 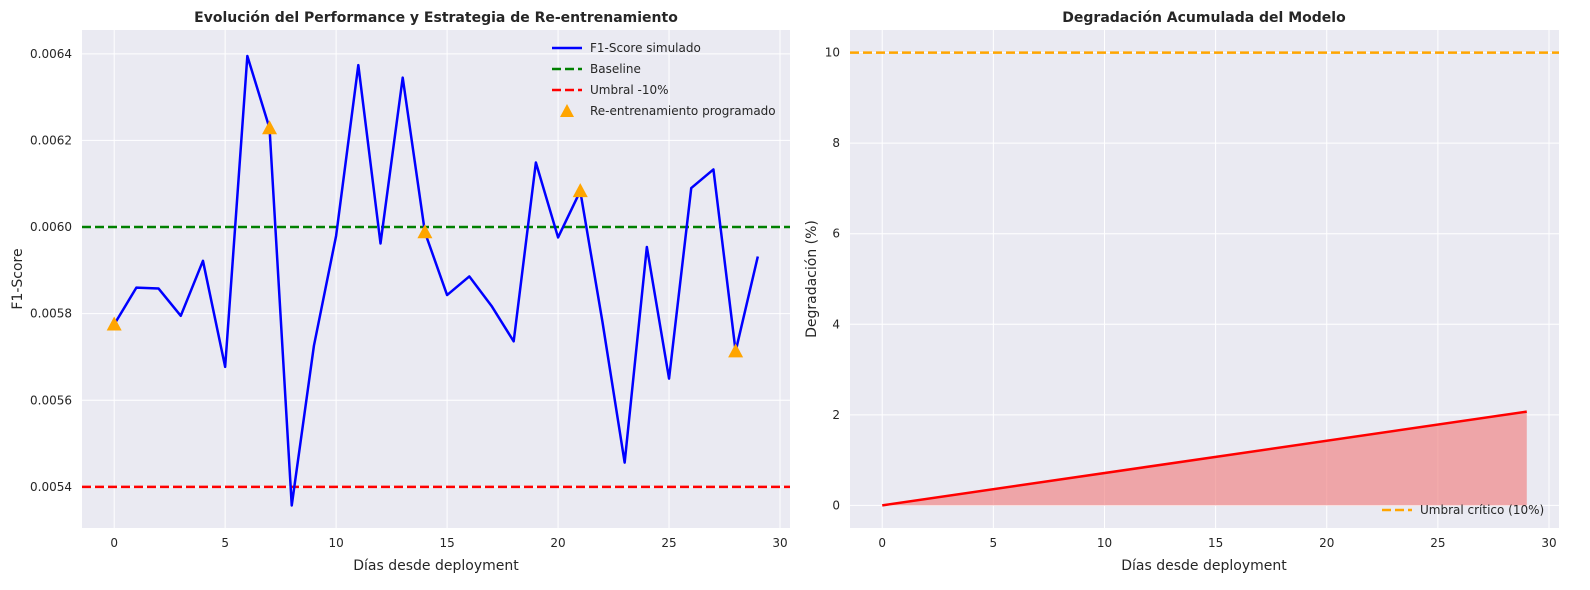 I want to click on degradation-line, so click(x=1204, y=458).